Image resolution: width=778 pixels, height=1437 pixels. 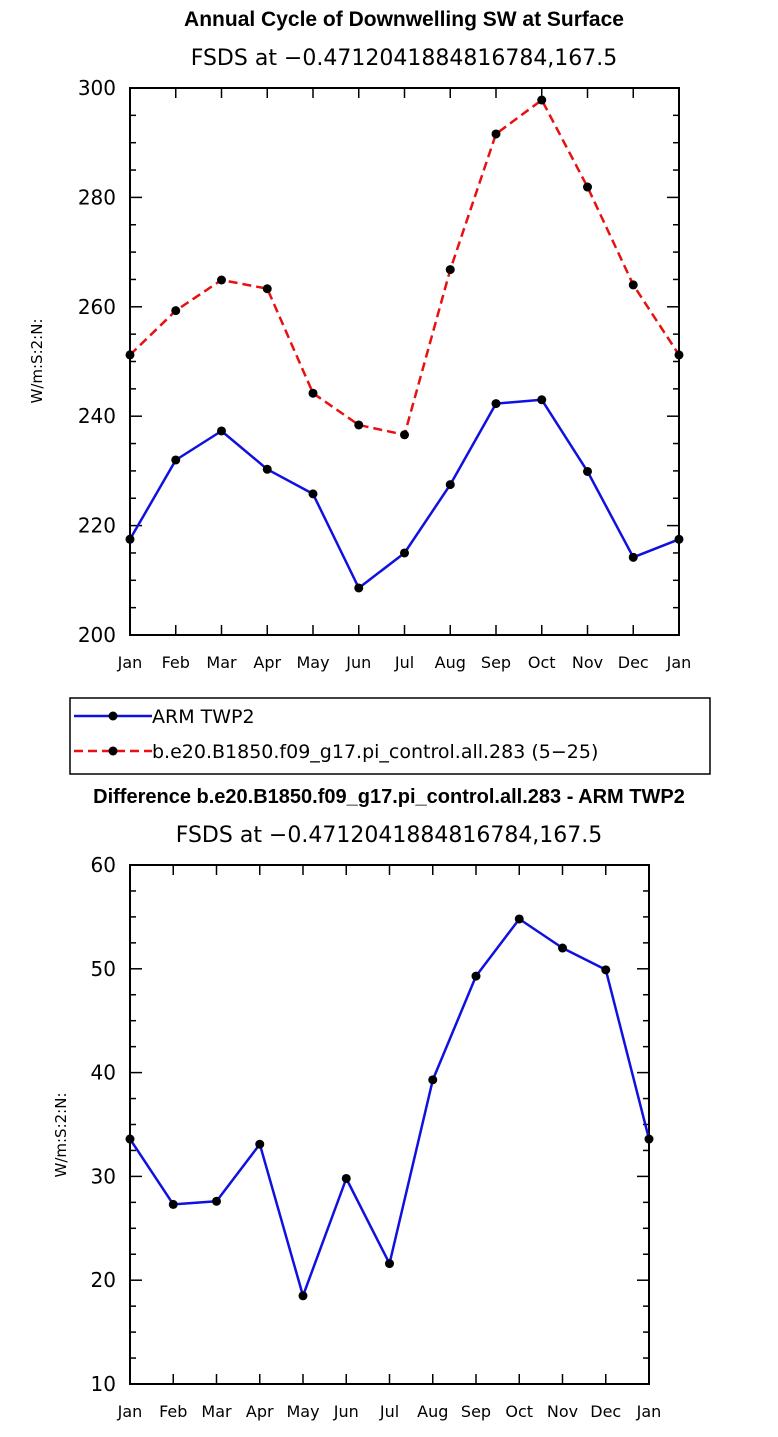 I want to click on x-tick-label: Nov, so click(x=562, y=1411).